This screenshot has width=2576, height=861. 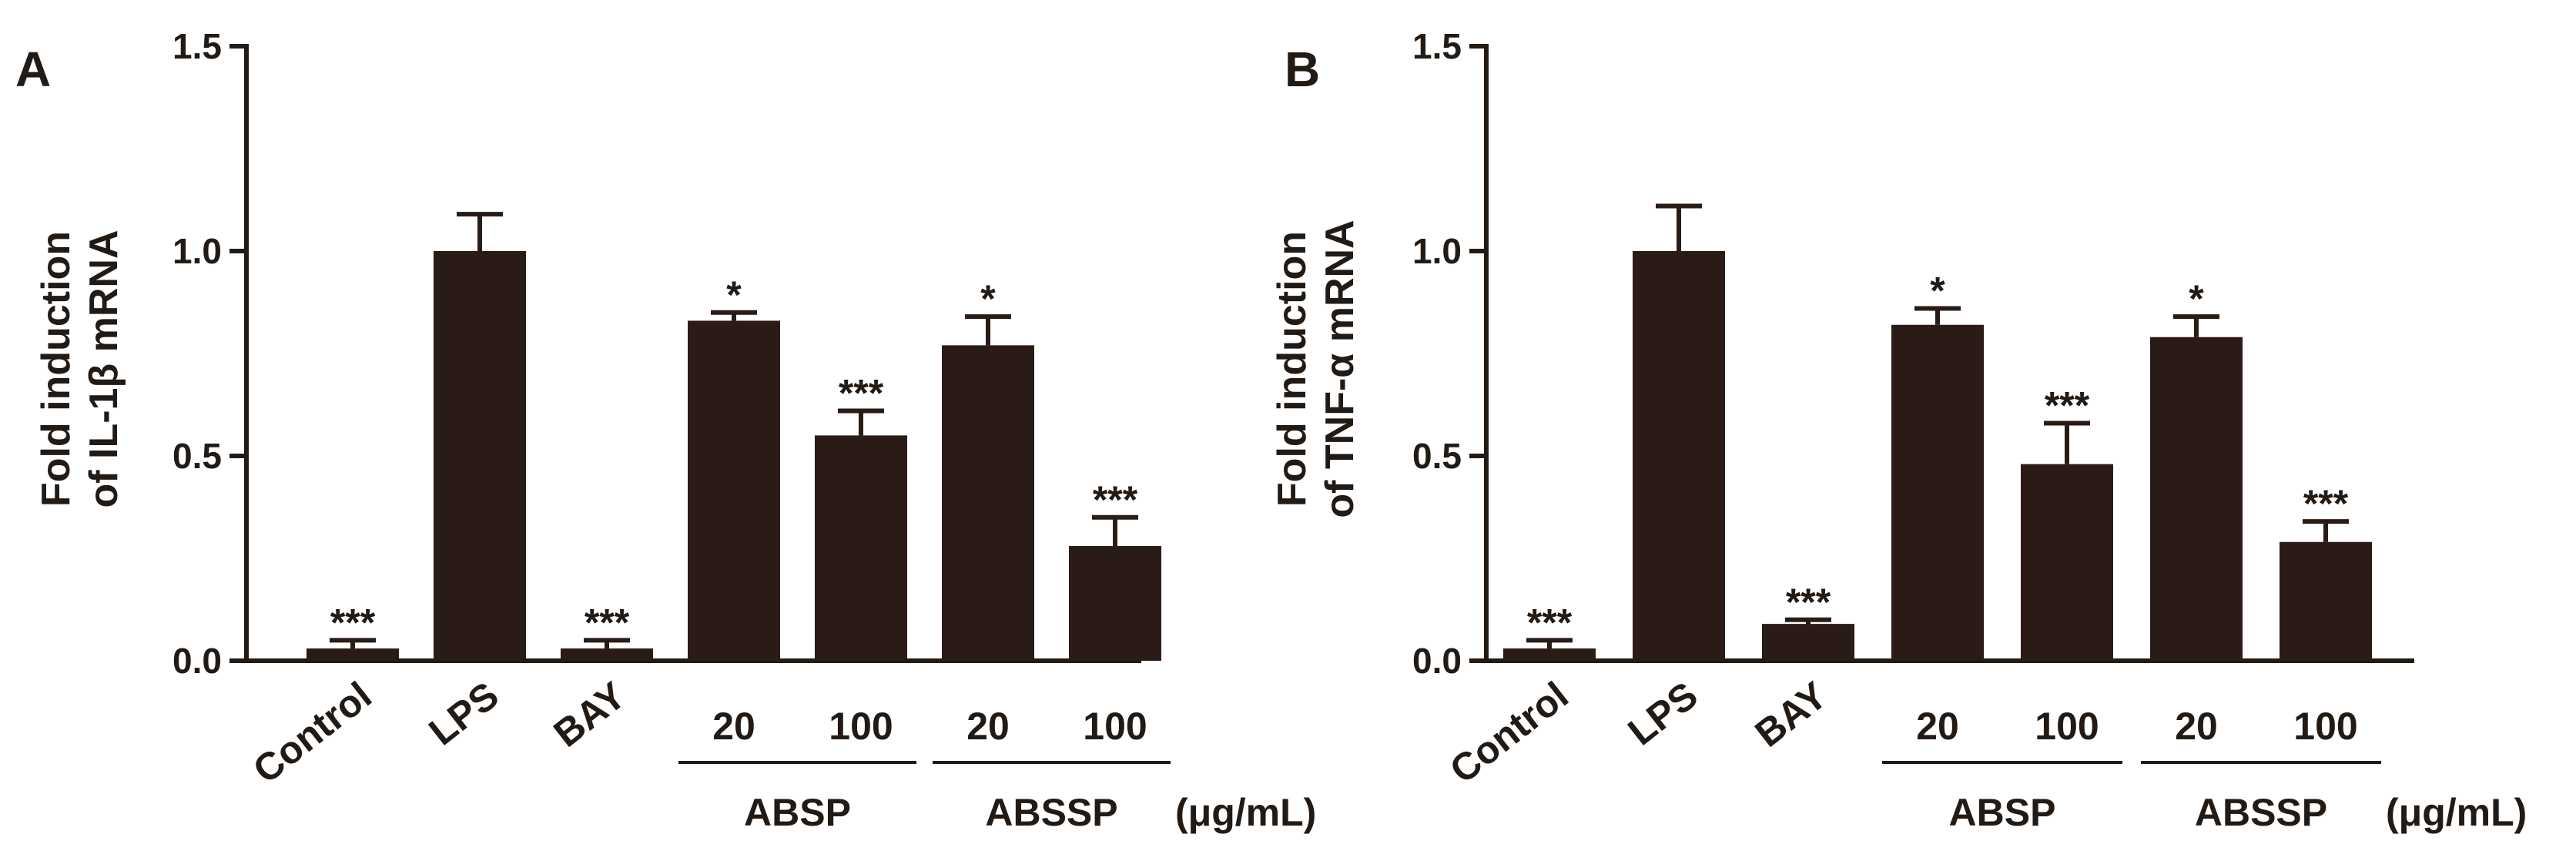 What do you see at coordinates (1340, 368) in the screenshot?
I see `y-axis-label-line2: of TNF-α mRNA` at bounding box center [1340, 368].